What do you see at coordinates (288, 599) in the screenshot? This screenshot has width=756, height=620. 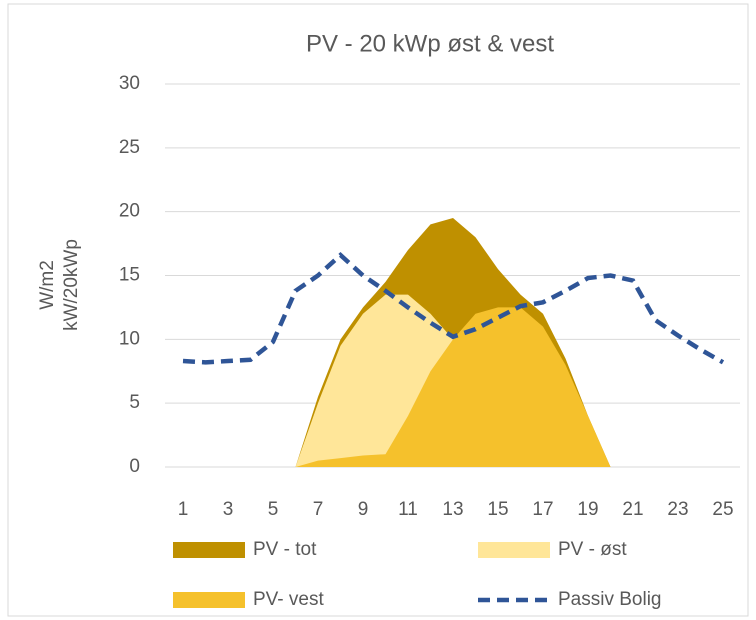 I see `legend-label: PV- vest` at bounding box center [288, 599].